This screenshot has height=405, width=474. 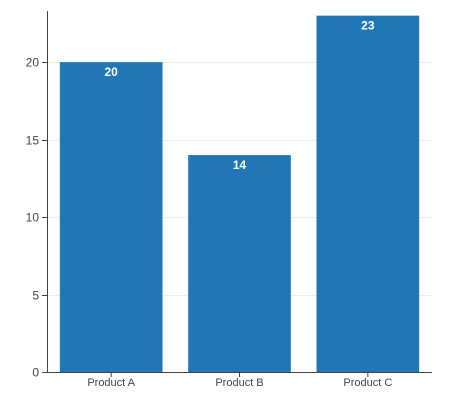 What do you see at coordinates (240, 165) in the screenshot?
I see `data-label: 14` at bounding box center [240, 165].